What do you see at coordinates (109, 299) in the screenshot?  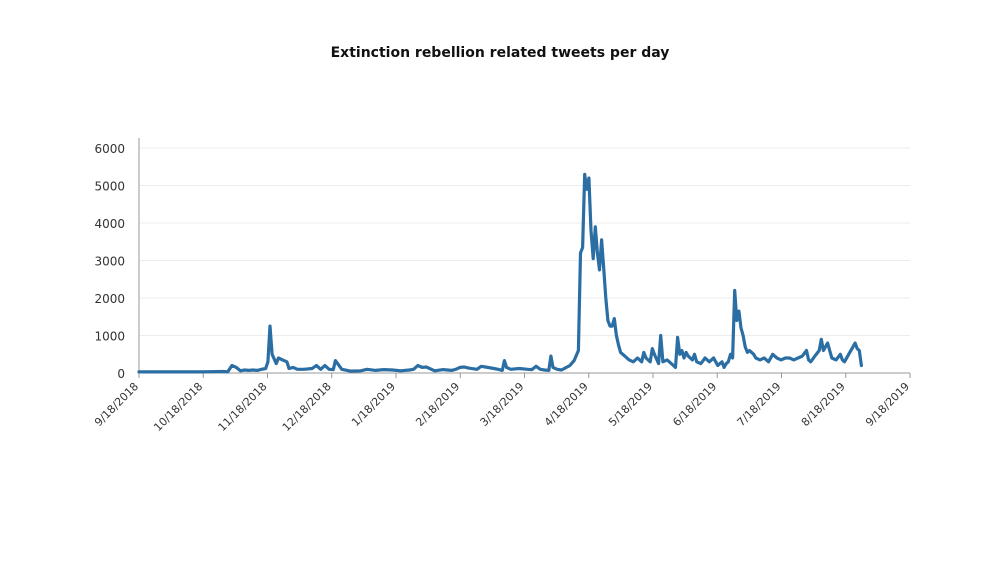 I see `y-tick-label: 2000` at bounding box center [109, 299].